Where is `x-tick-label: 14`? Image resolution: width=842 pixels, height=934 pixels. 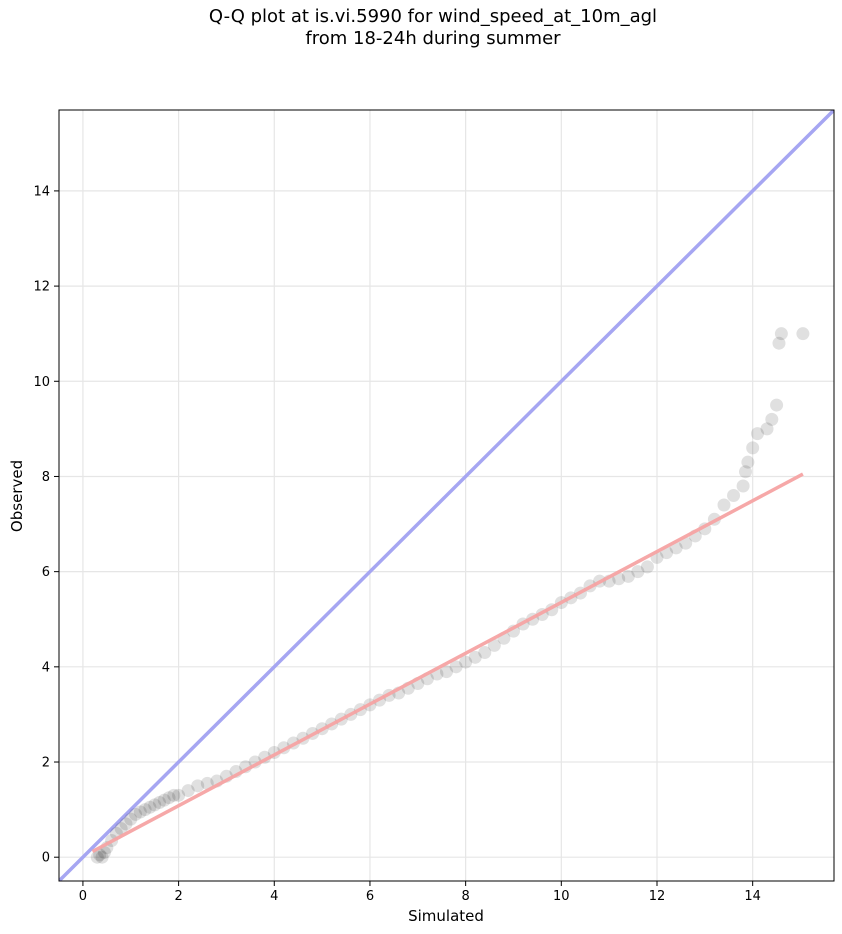
x-tick-label: 14 is located at coordinates (752, 896).